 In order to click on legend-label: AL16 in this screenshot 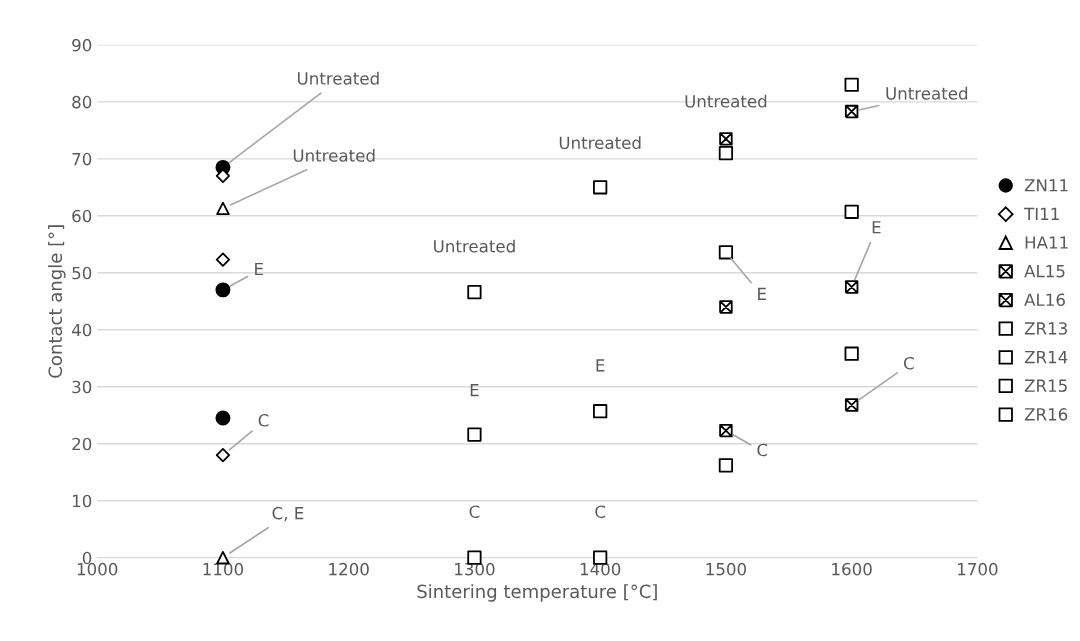, I will do `click(1044, 300)`.